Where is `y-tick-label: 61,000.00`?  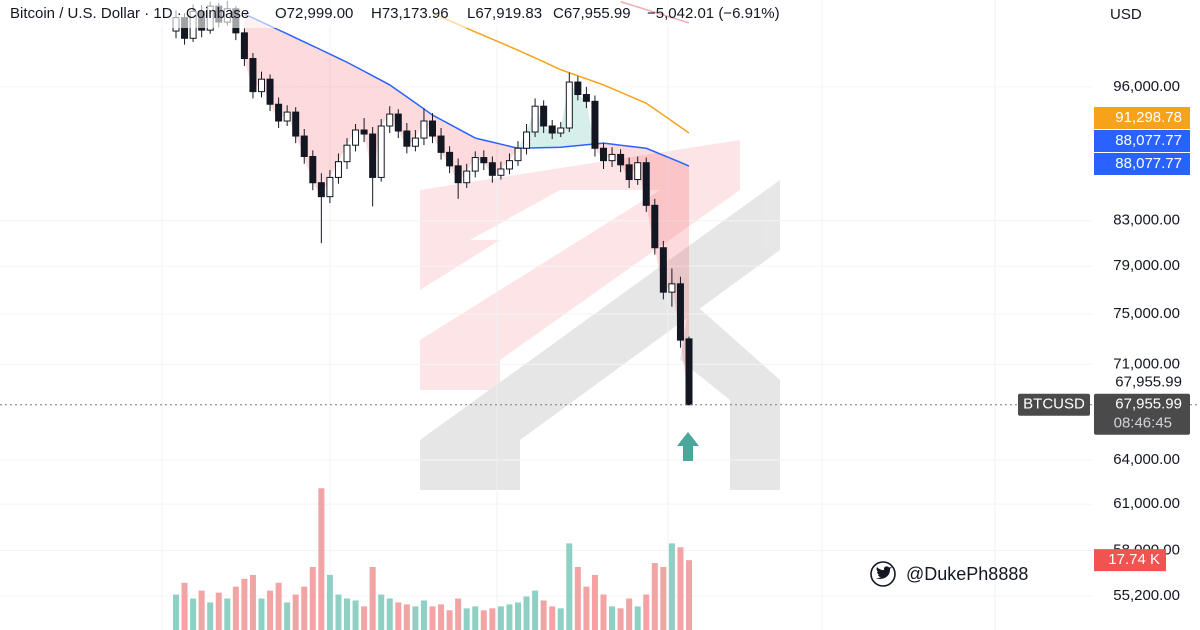
y-tick-label: 61,000.00 is located at coordinates (1146, 503).